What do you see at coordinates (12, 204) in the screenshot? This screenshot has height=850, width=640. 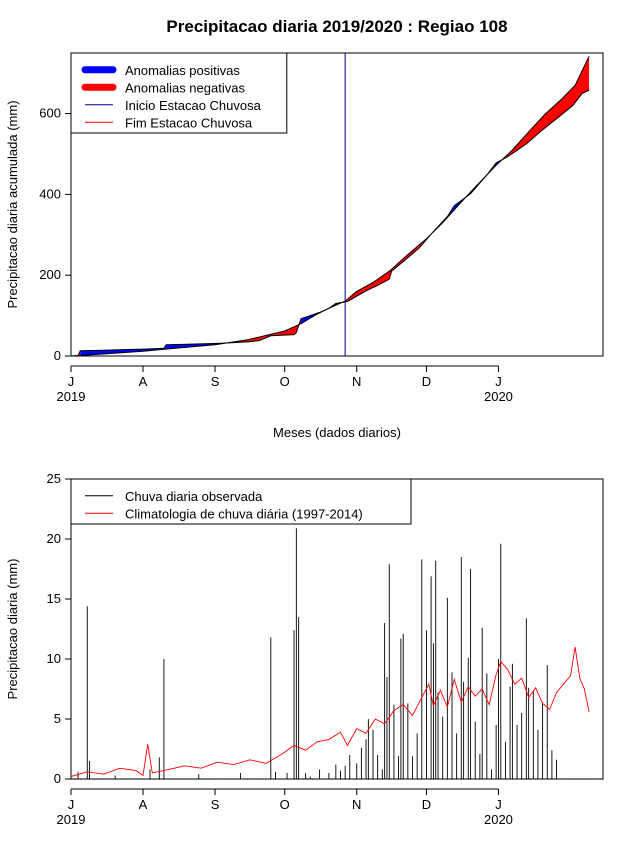 I see `y-axis-label: Precipitacao diaria acumulada (mm)` at bounding box center [12, 204].